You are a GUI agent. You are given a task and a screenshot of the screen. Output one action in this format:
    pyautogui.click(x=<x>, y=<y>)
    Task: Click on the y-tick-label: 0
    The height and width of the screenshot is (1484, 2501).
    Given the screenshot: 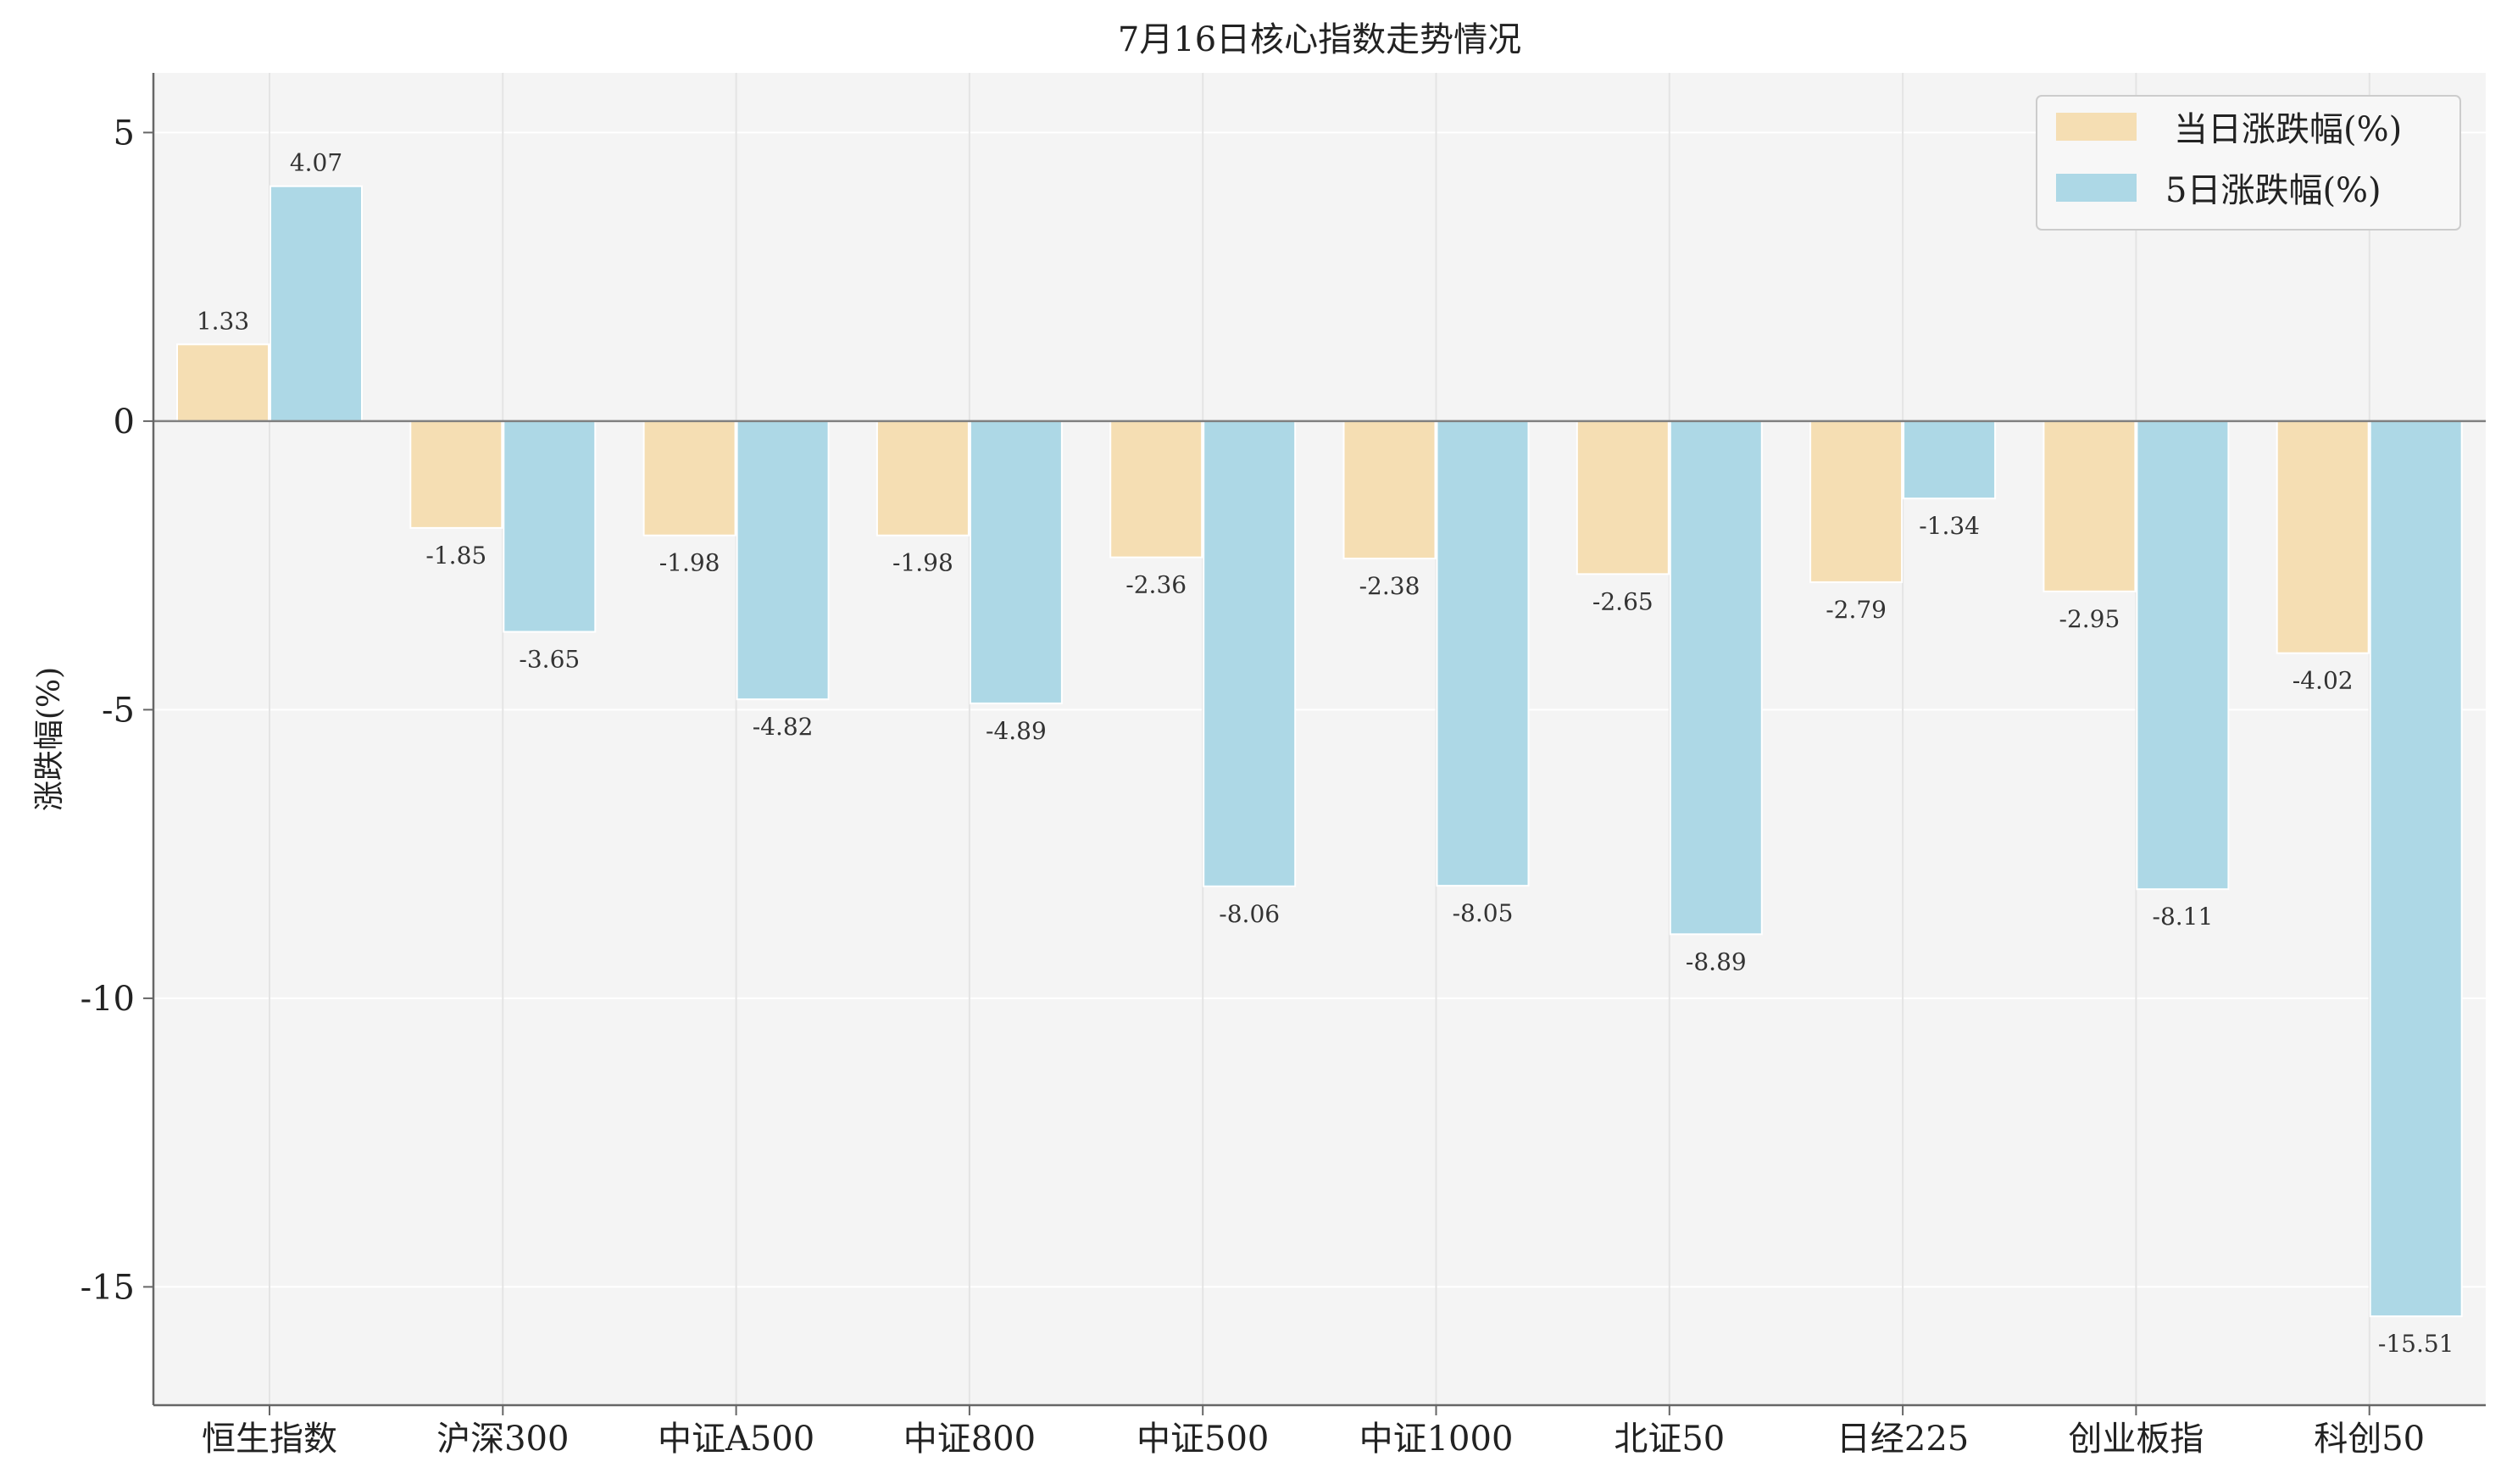 What is the action you would take?
    pyautogui.click(x=124, y=423)
    